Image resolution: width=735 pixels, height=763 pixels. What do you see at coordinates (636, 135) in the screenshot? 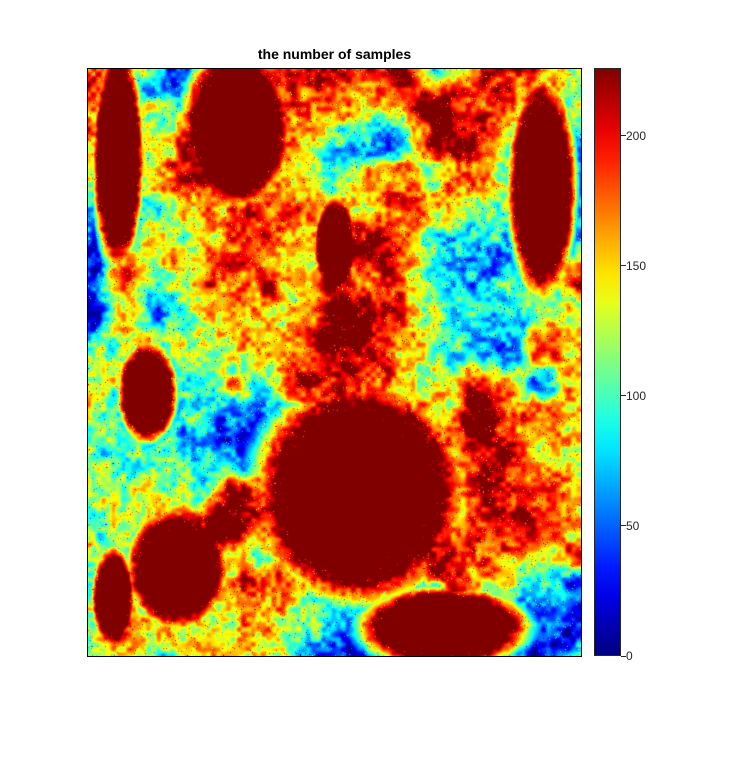
I see `colorbar-tick-label: 200` at bounding box center [636, 135].